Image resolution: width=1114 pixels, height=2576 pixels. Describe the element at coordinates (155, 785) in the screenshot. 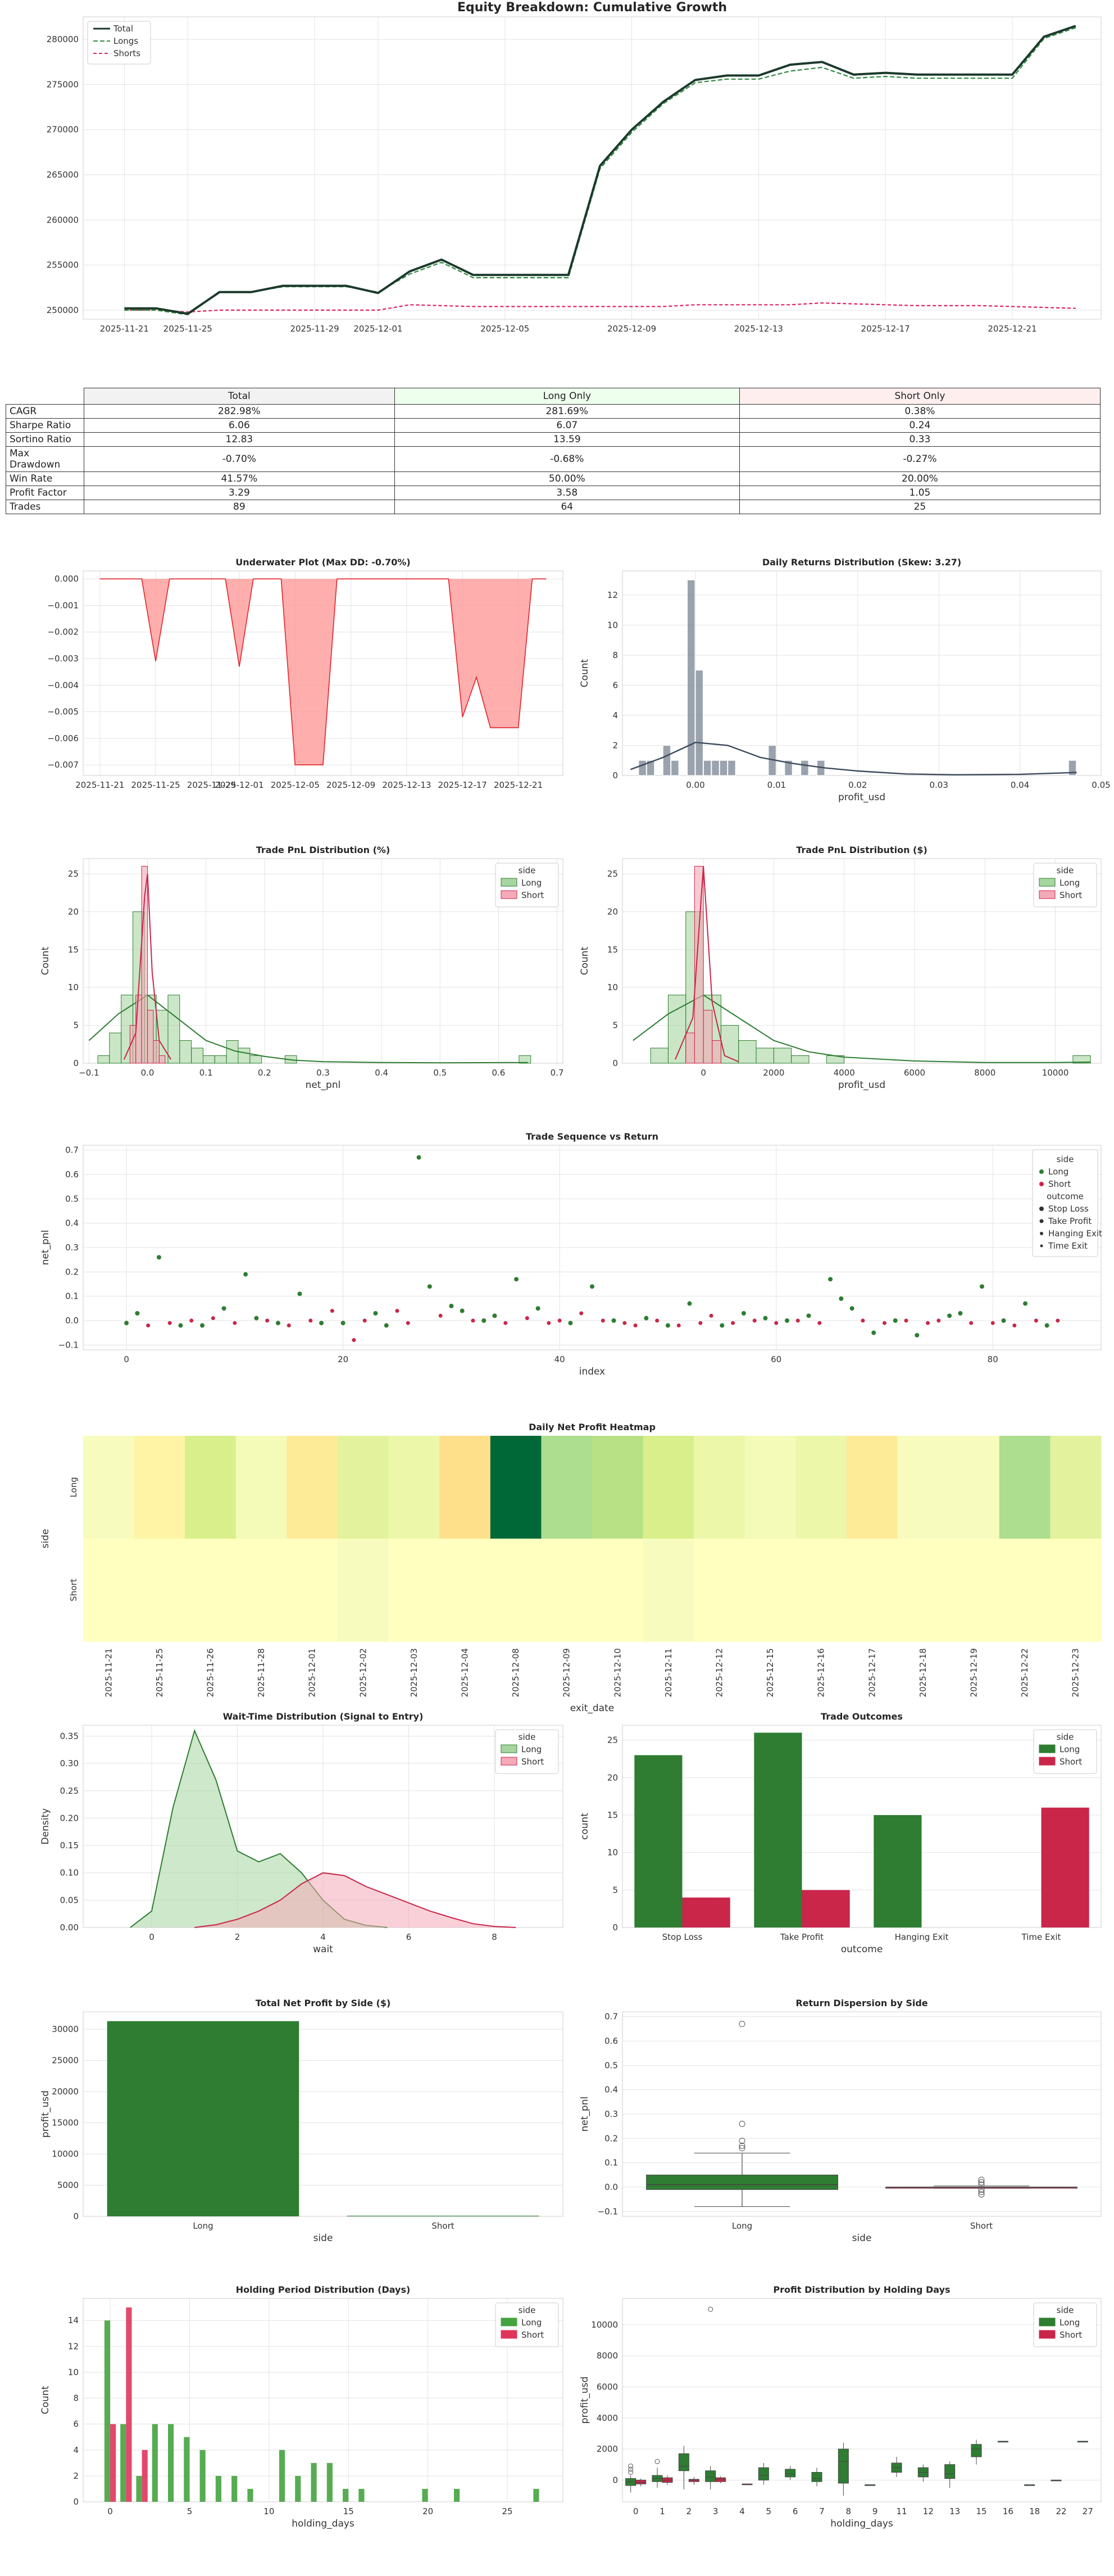

I see `x-tick-label: 2025-11-25` at that location.